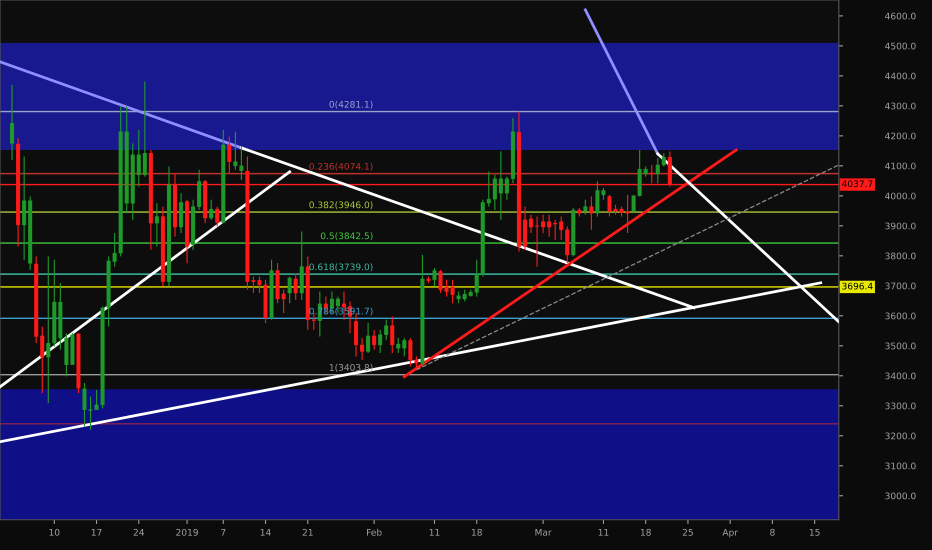 The width and height of the screenshot is (932, 550). I want to click on x-tick-label: Apr, so click(730, 533).